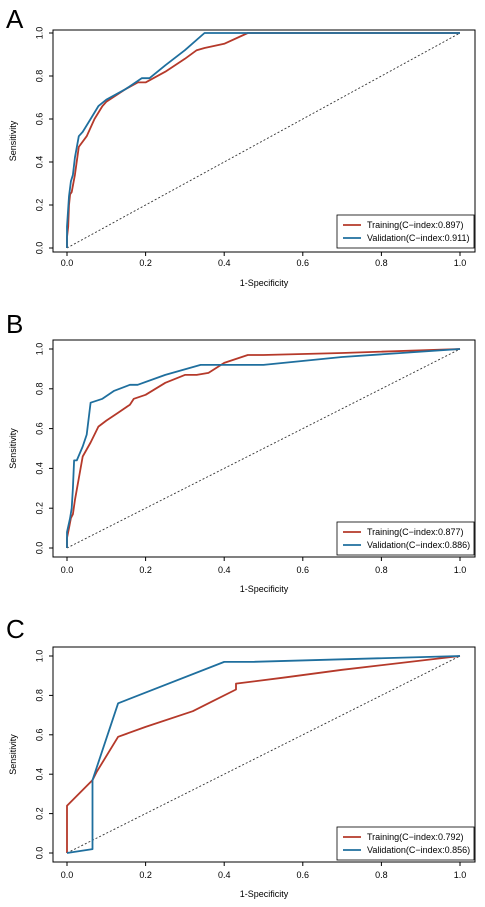 This screenshot has width=485, height=907. What do you see at coordinates (415, 837) in the screenshot?
I see `legend-entry: Training(C−index:0.792)` at bounding box center [415, 837].